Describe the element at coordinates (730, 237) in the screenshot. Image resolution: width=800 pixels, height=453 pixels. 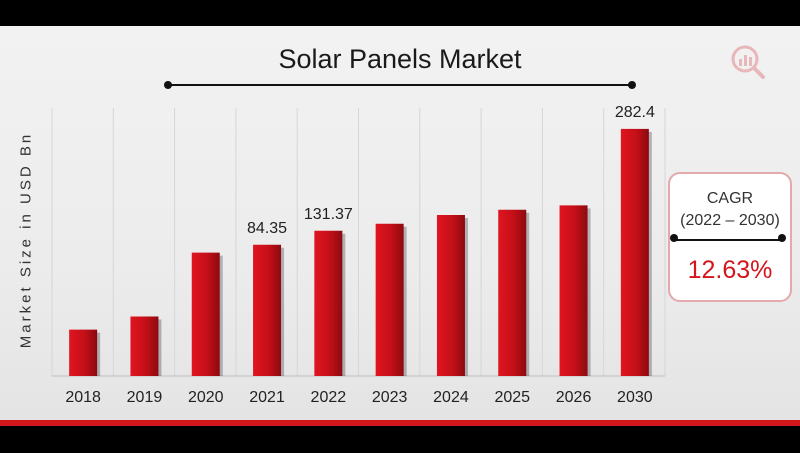
I see `cagr-callout: CAGR (2022 – 2030) 12.63%` at that location.